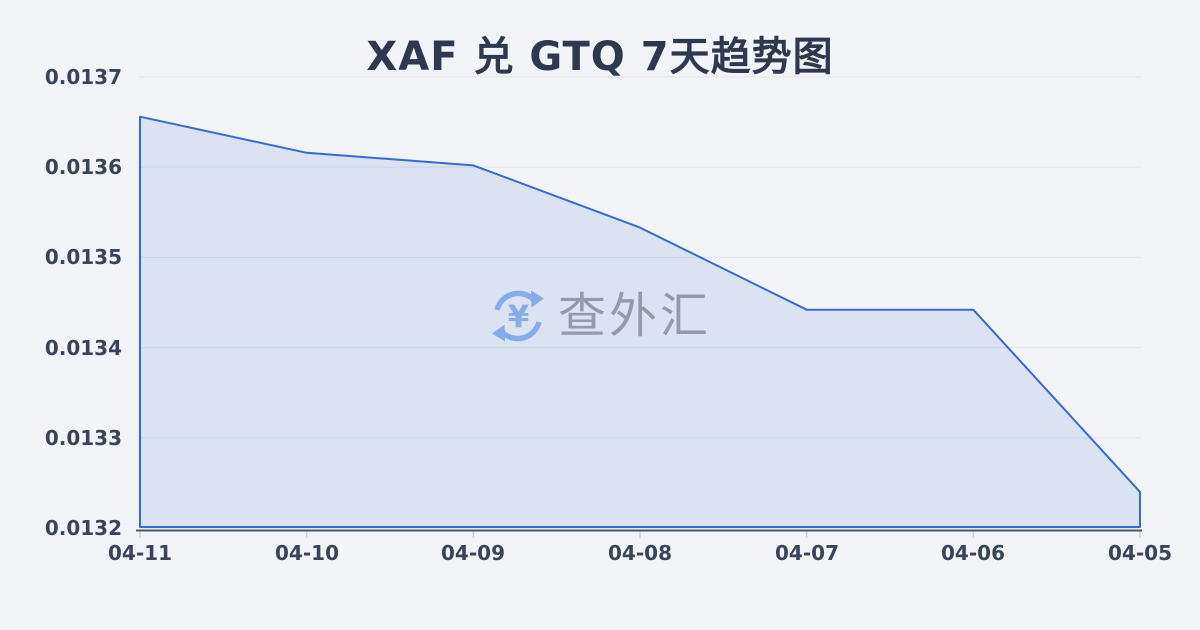  What do you see at coordinates (807, 553) in the screenshot?
I see `x-axis-label: 04-07` at bounding box center [807, 553].